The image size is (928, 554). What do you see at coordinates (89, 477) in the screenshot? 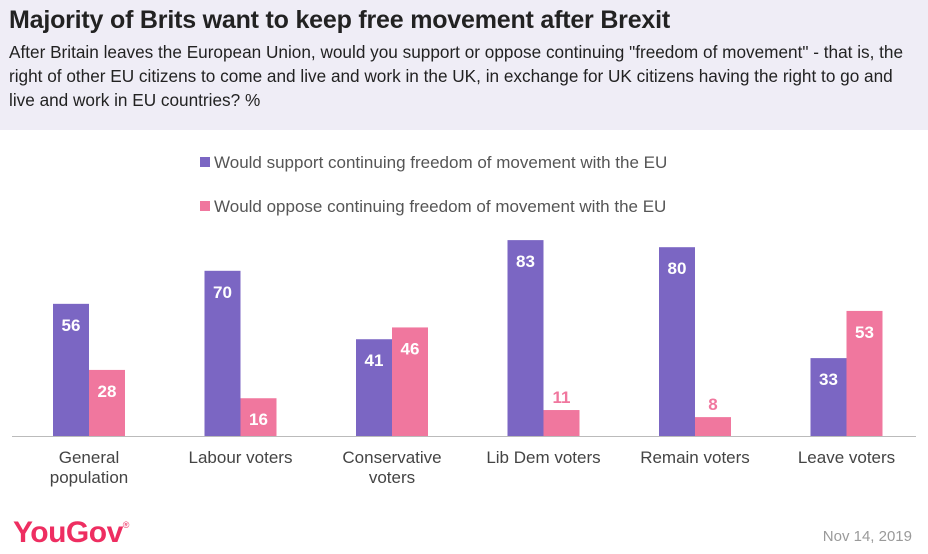
I see `category-label-0: population` at bounding box center [89, 477].